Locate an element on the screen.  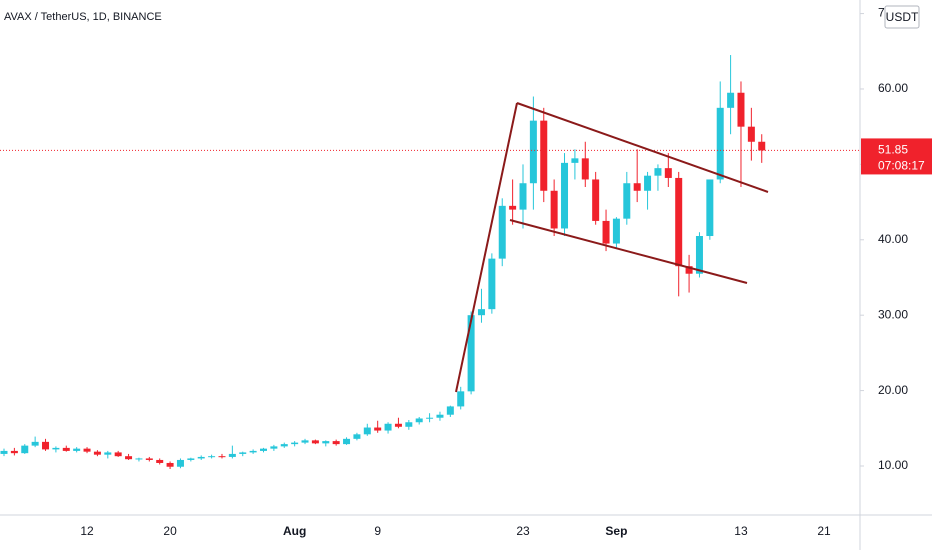
y-tick-label: 60.00 is located at coordinates (893, 88).